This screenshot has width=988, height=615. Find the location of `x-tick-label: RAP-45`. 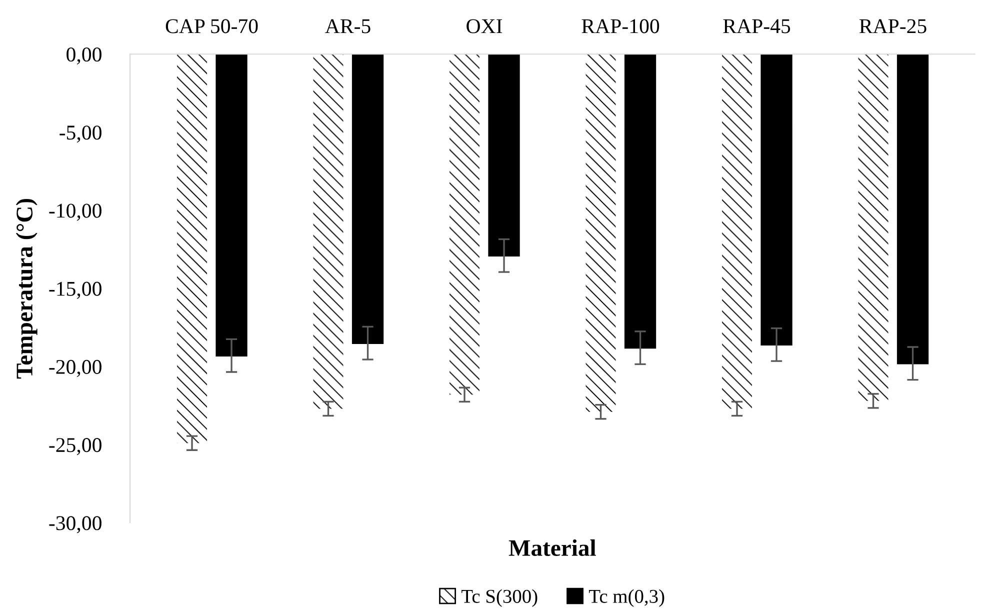

x-tick-label: RAP-45 is located at coordinates (756, 26).